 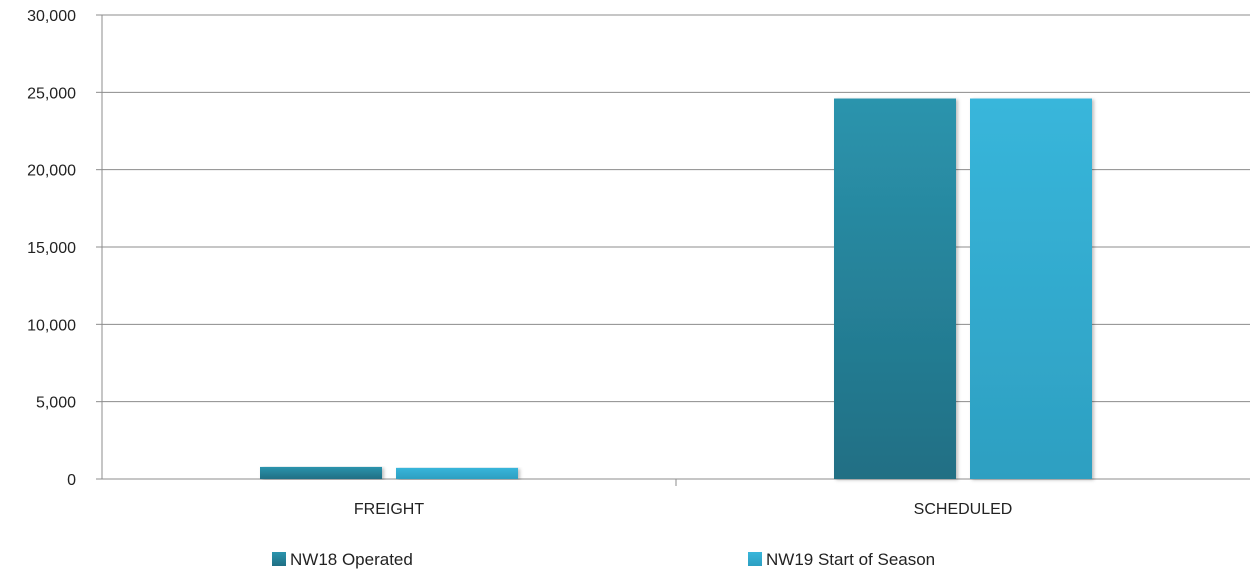 I want to click on y-tick-labels: 0 5,000 10,000 15,000 20,000 25,000 30,000, so click(x=51, y=248).